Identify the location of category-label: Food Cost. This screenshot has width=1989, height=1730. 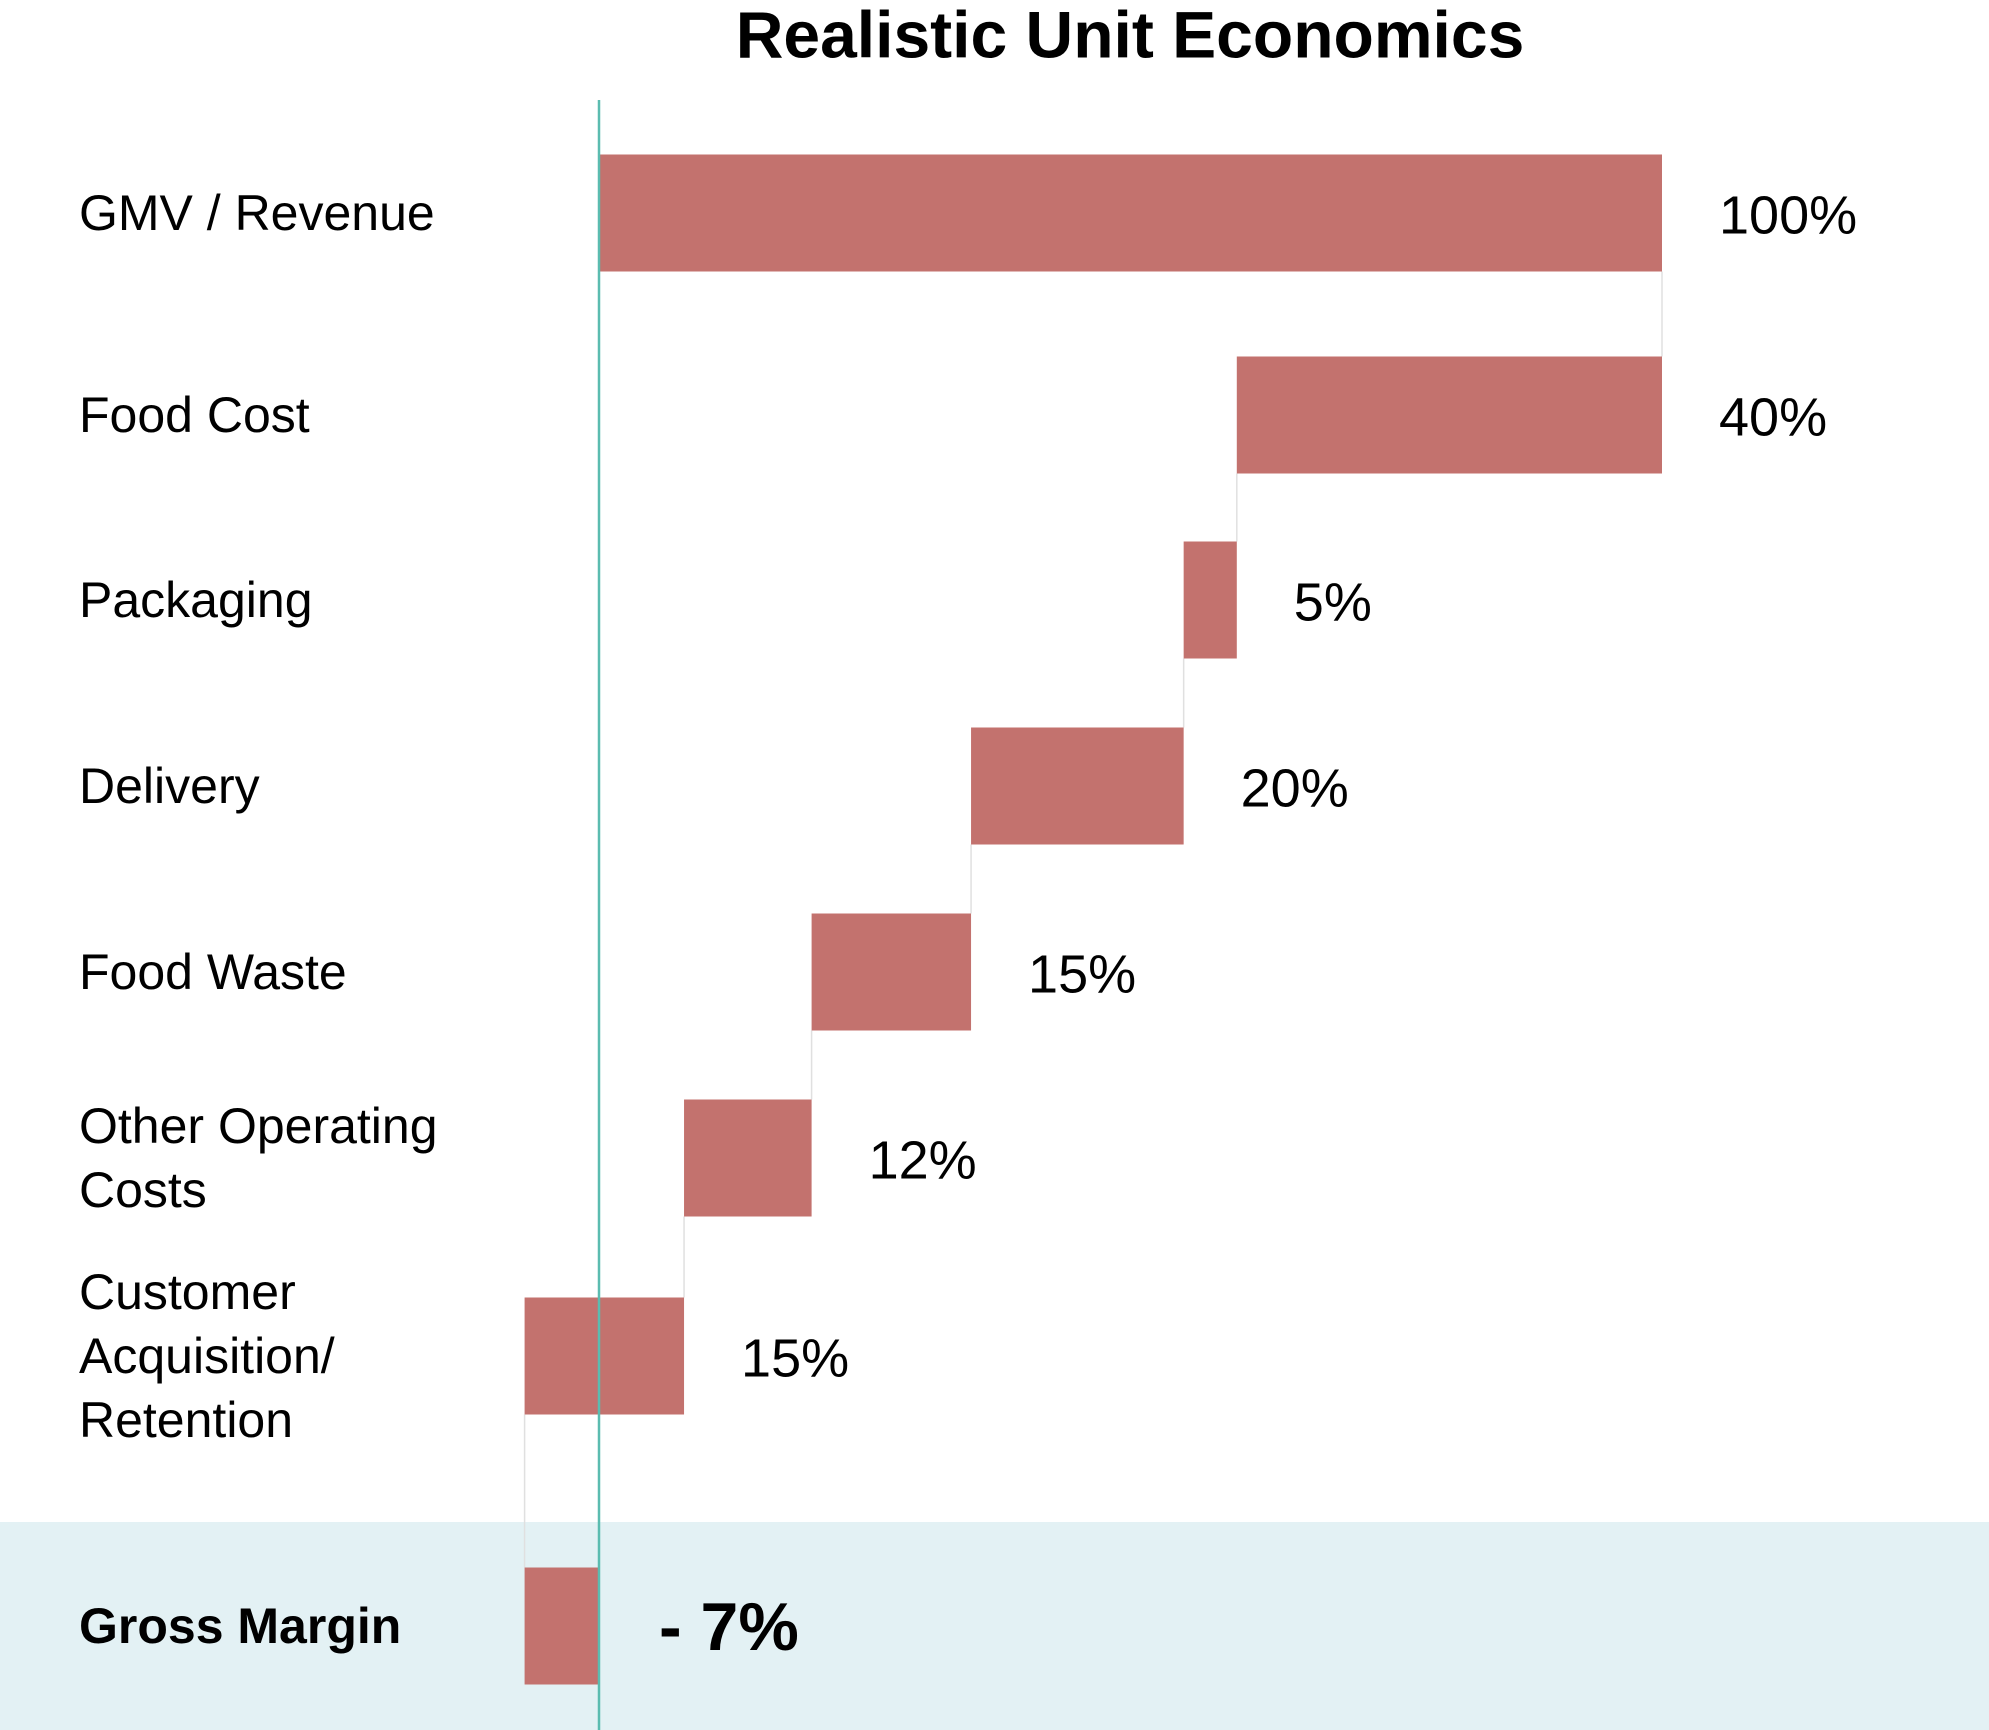
(194, 415).